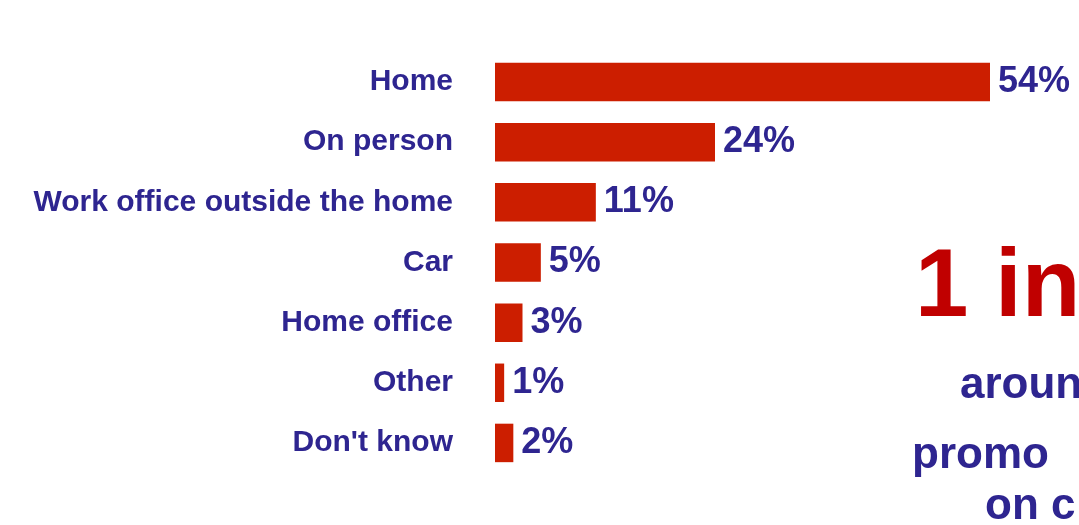 This screenshot has width=1079, height=525. What do you see at coordinates (377, 140) in the screenshot?
I see `y-tick-label: On person` at bounding box center [377, 140].